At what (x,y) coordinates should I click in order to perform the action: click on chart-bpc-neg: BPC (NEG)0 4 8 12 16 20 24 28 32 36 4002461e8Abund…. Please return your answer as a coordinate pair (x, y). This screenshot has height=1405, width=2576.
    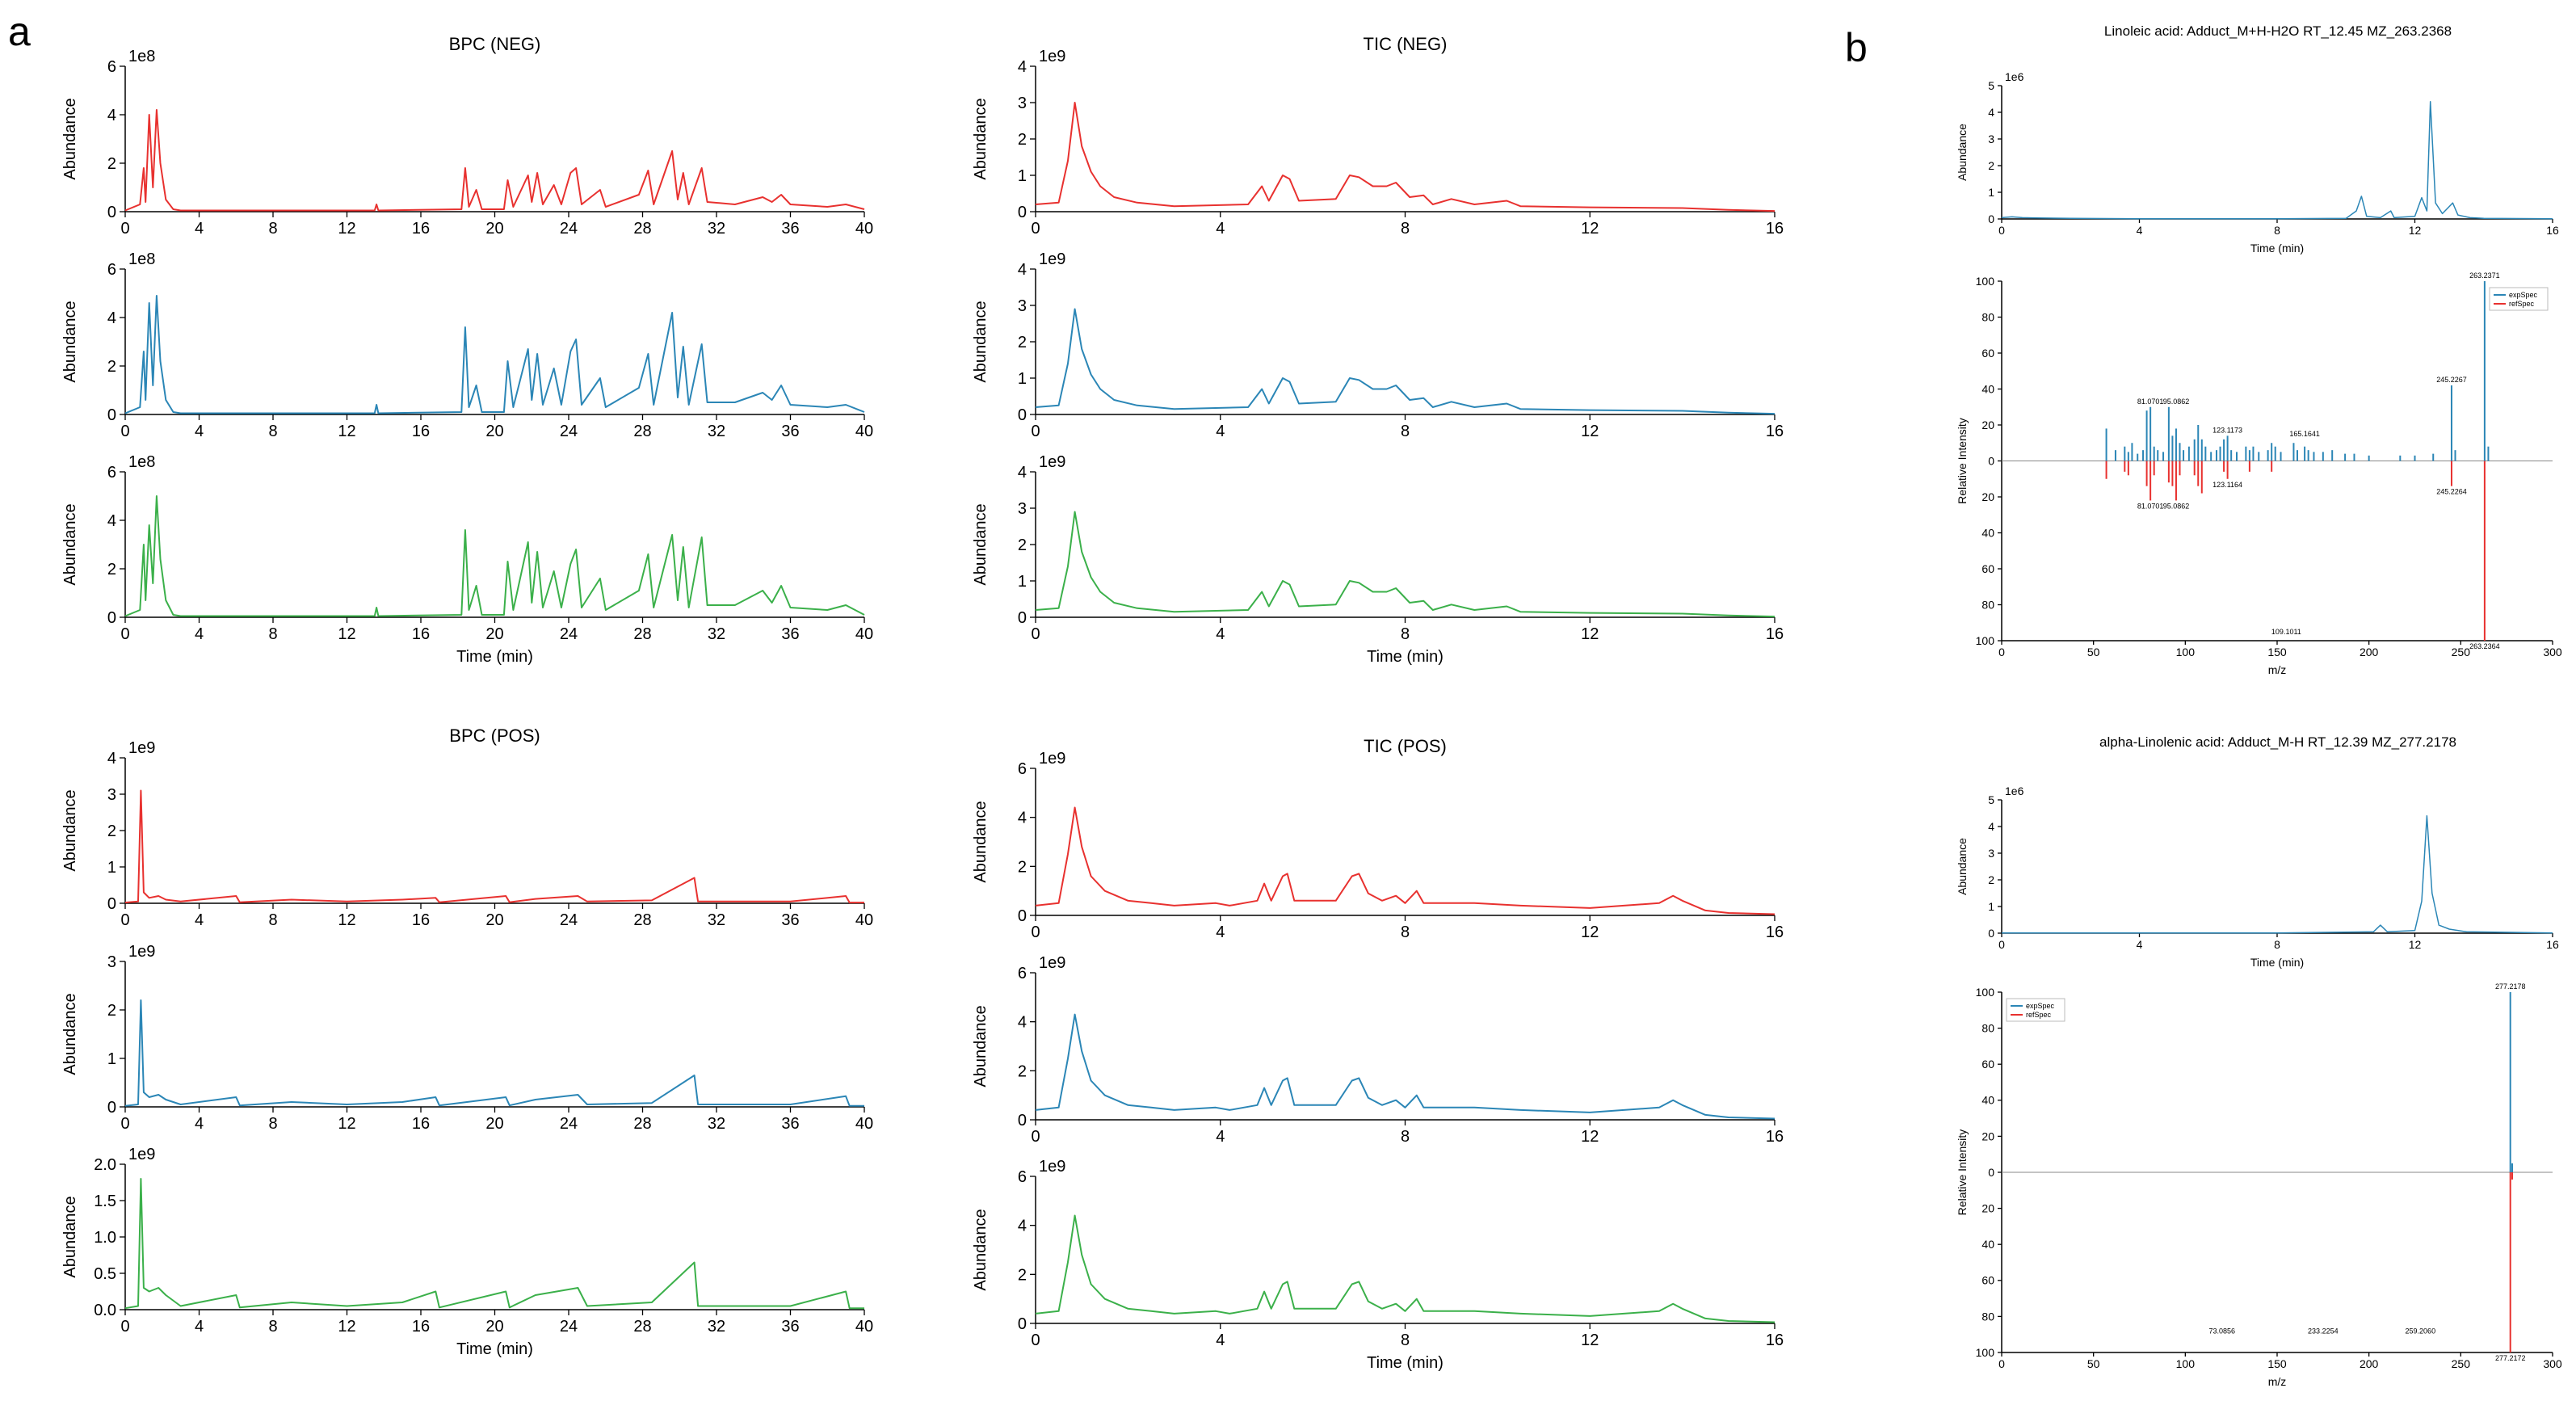
    Looking at the image, I should click on (467, 136).